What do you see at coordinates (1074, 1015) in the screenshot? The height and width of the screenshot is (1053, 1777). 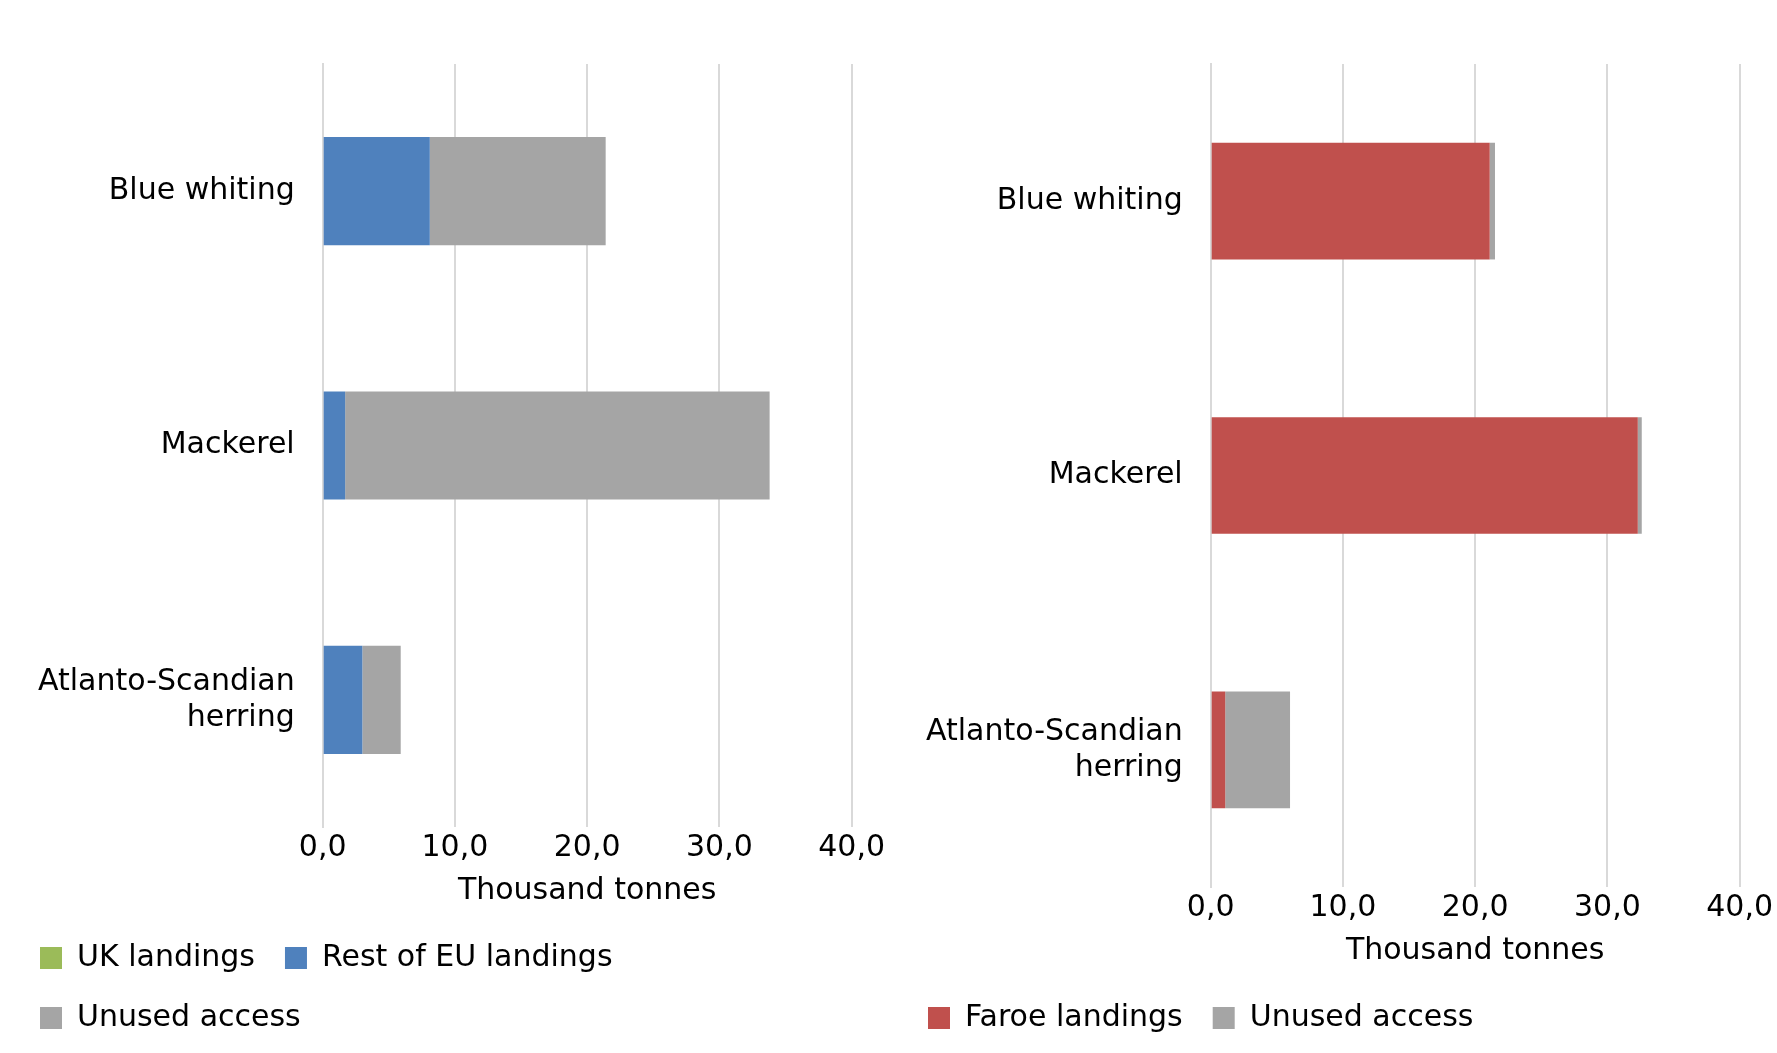 I see `legend-label: Faroe landings` at bounding box center [1074, 1015].